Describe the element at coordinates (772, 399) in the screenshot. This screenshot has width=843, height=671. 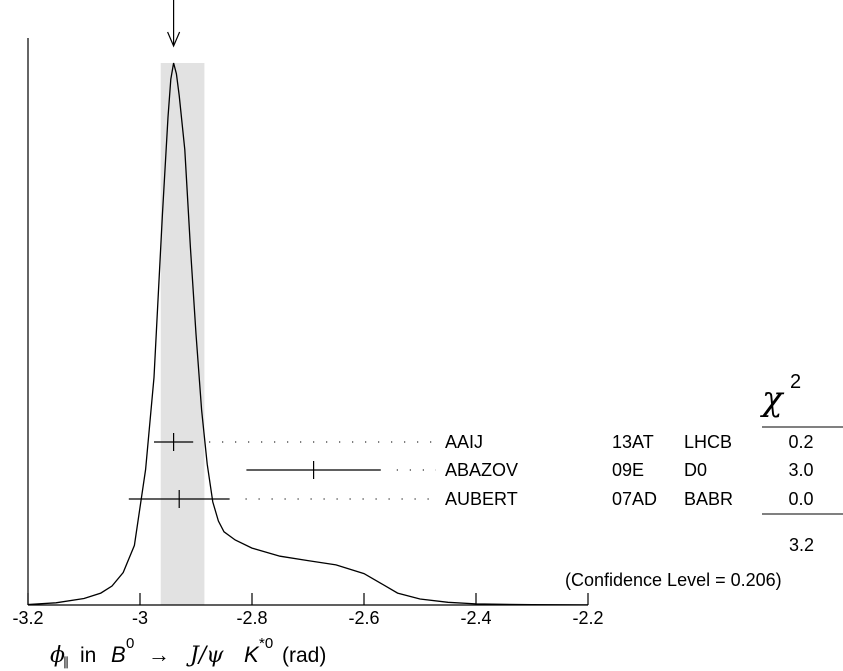
I see `chi2-symbol: χ` at that location.